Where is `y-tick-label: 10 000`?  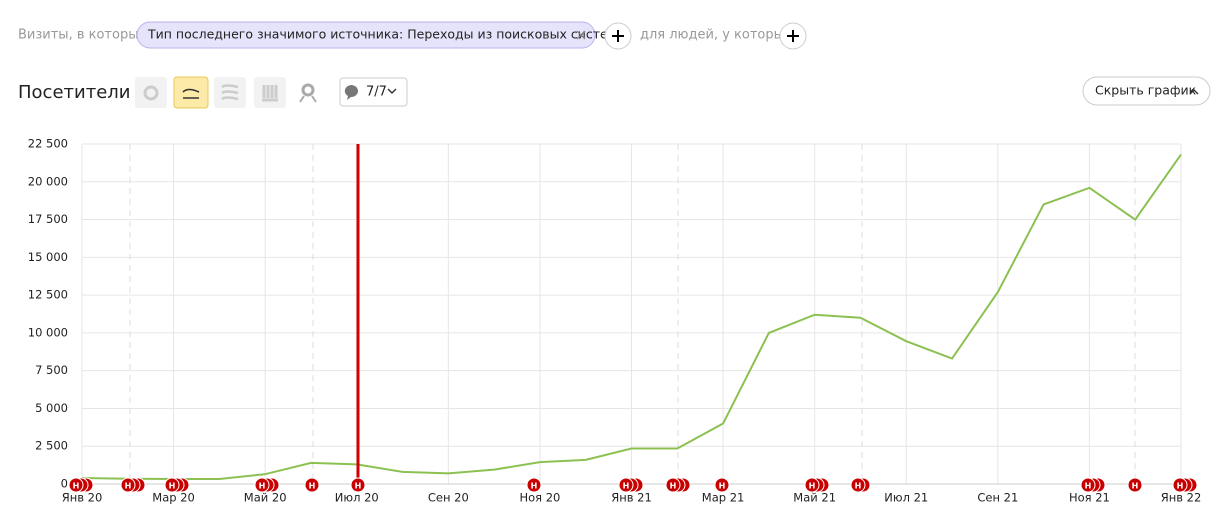
y-tick-label: 10 000 is located at coordinates (48, 332).